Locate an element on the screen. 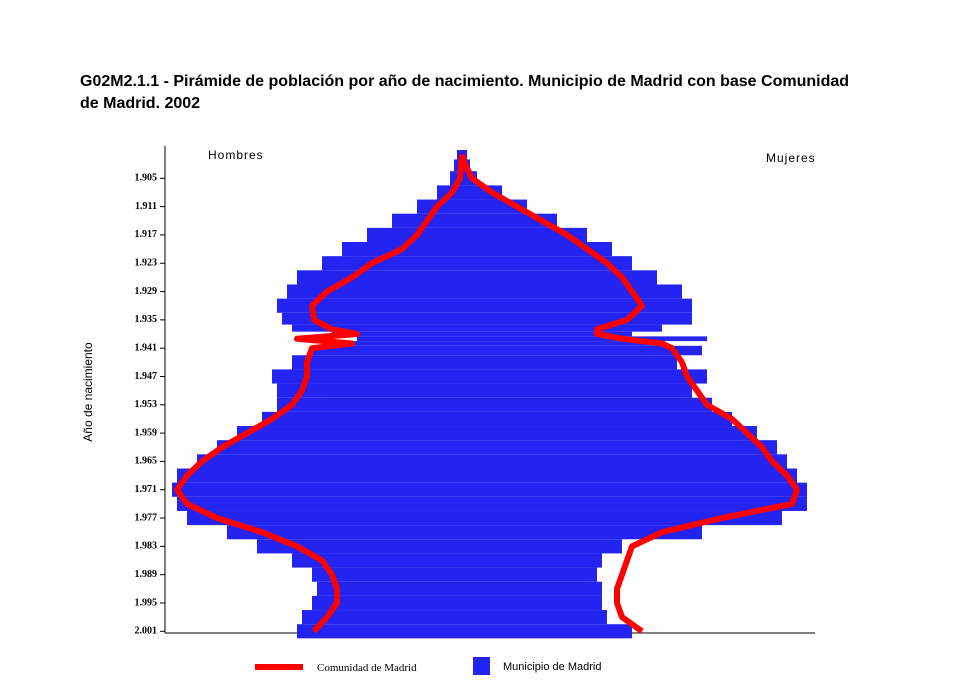  y-tick-label: 1.971 is located at coordinates (146, 489).